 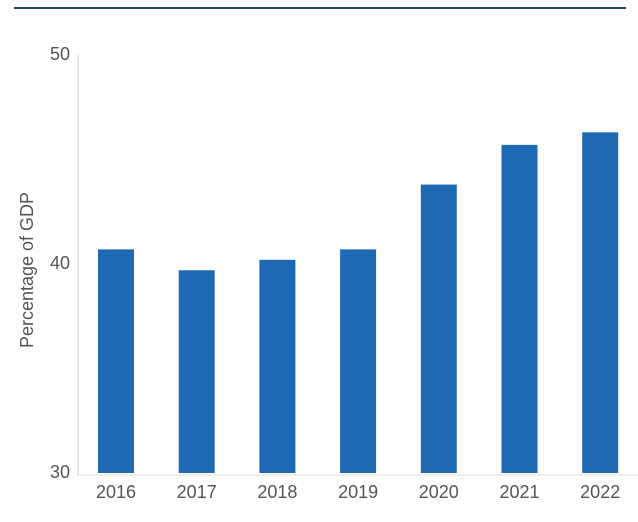 I want to click on x-tick-label: 2022, so click(x=600, y=492).